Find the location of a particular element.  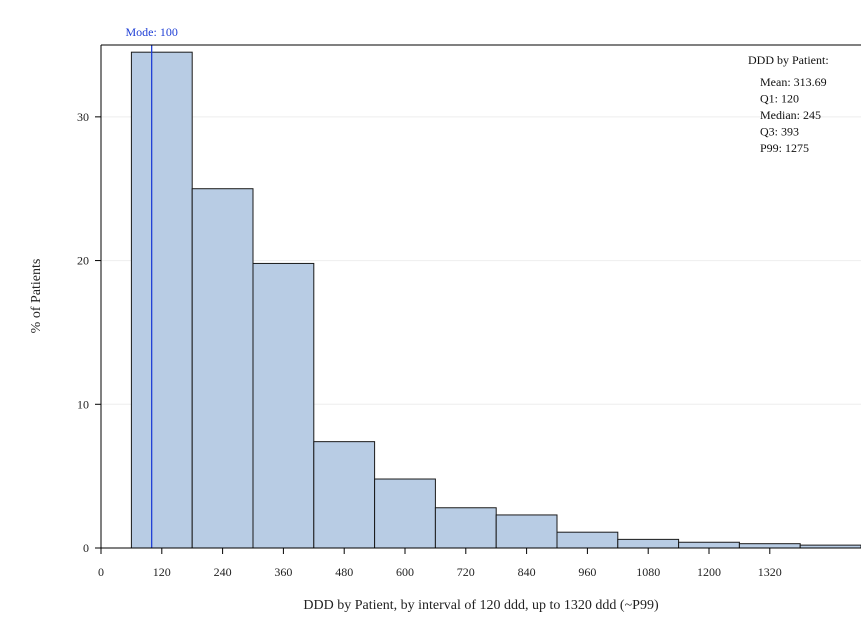

y-tick-label: 30 is located at coordinates (83, 117).